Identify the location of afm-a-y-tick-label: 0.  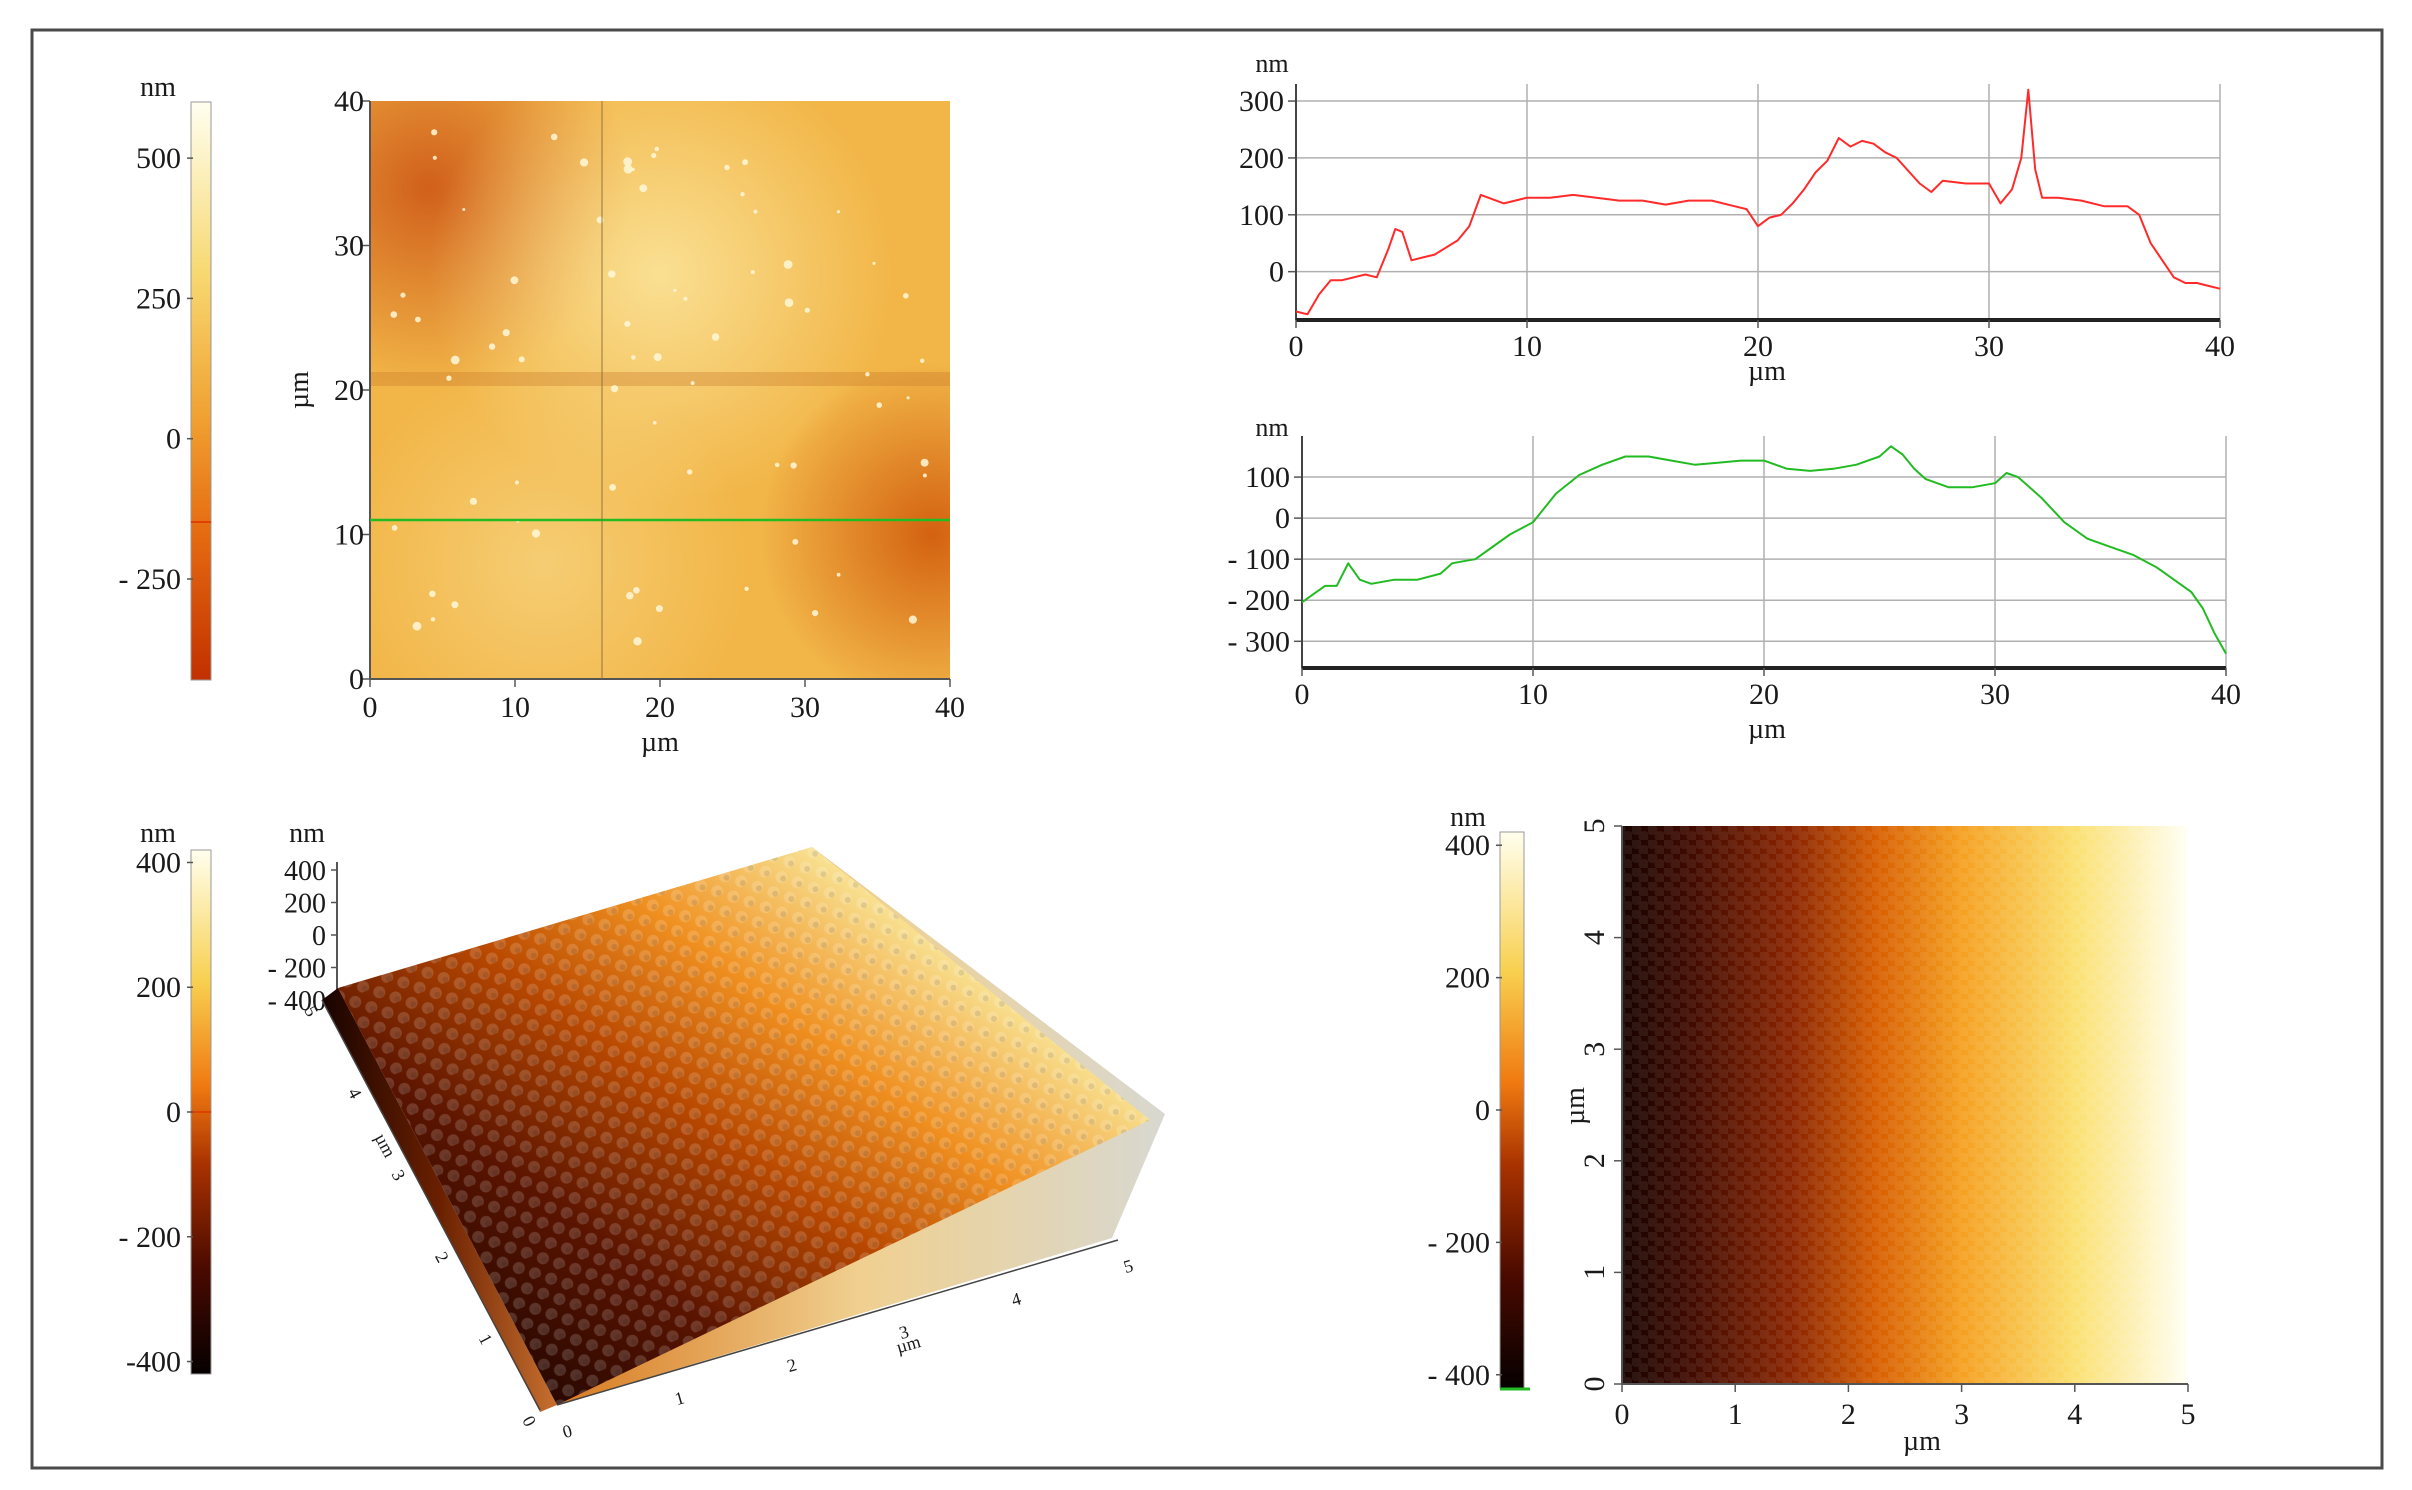
(356, 679).